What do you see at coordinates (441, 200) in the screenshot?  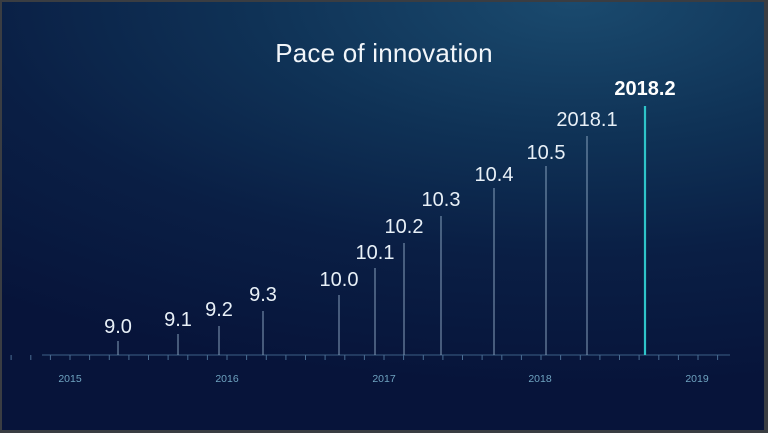 I see `release-version-label: 10.3` at bounding box center [441, 200].